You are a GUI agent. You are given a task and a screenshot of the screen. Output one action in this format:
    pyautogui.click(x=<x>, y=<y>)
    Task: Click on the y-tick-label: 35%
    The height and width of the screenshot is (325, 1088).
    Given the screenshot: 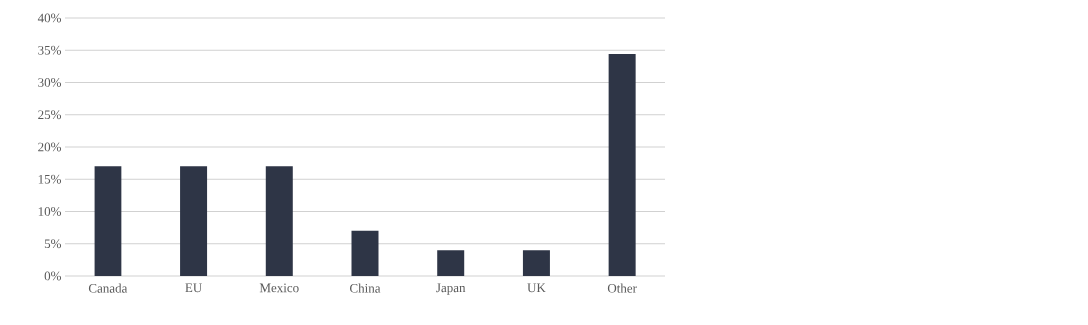 What is the action you would take?
    pyautogui.click(x=50, y=50)
    